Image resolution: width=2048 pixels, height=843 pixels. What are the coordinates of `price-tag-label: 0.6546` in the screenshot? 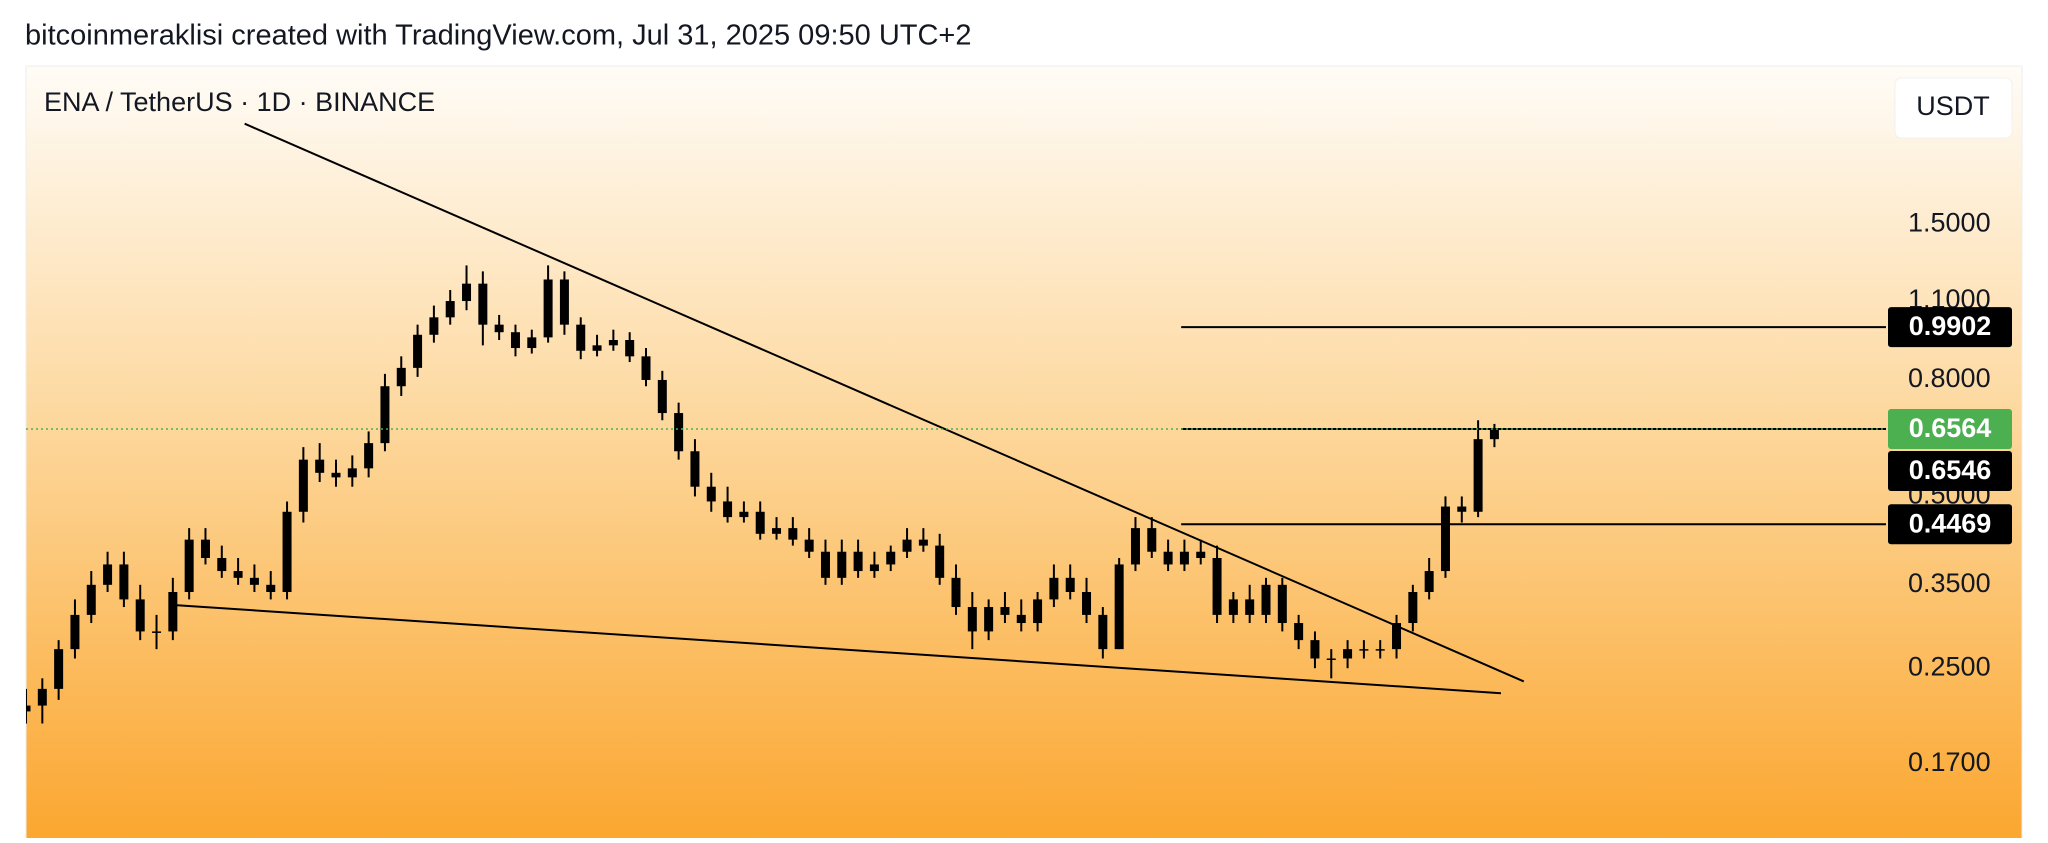 It's located at (1950, 470).